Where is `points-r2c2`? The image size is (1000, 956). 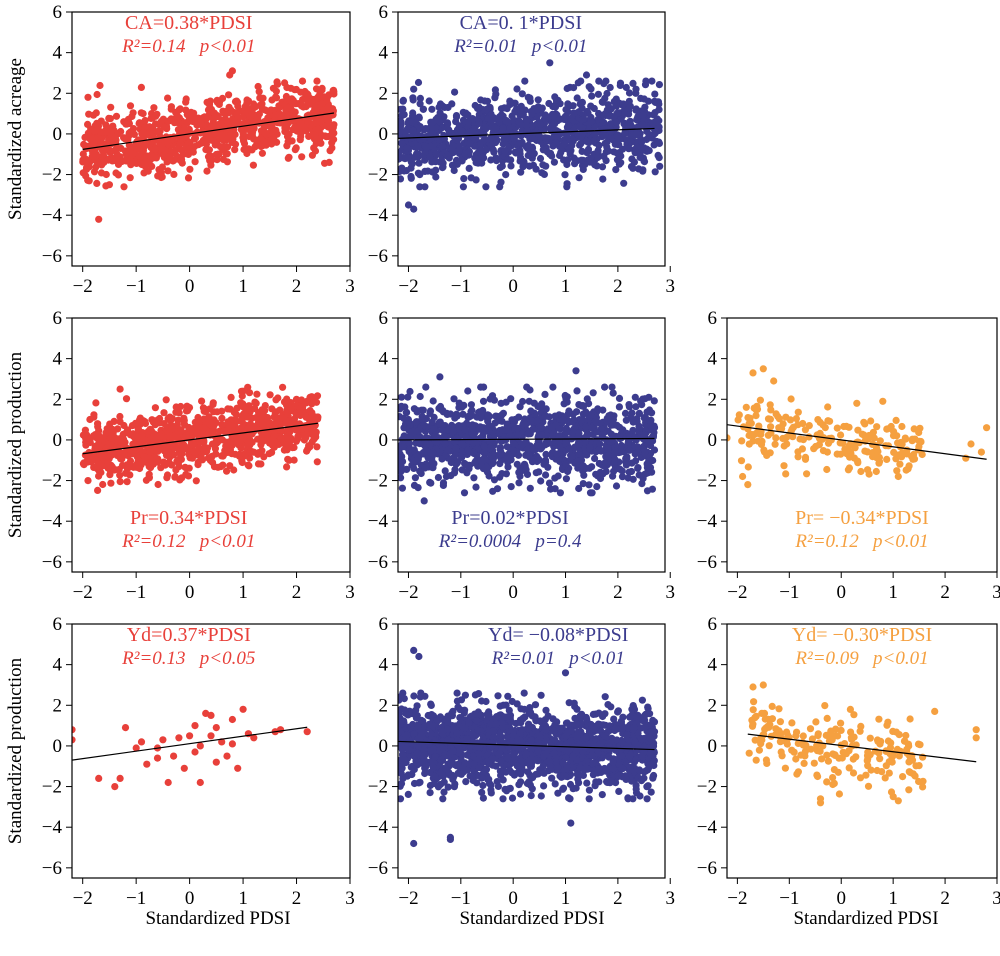
points-r2c2 is located at coordinates (527, 435).